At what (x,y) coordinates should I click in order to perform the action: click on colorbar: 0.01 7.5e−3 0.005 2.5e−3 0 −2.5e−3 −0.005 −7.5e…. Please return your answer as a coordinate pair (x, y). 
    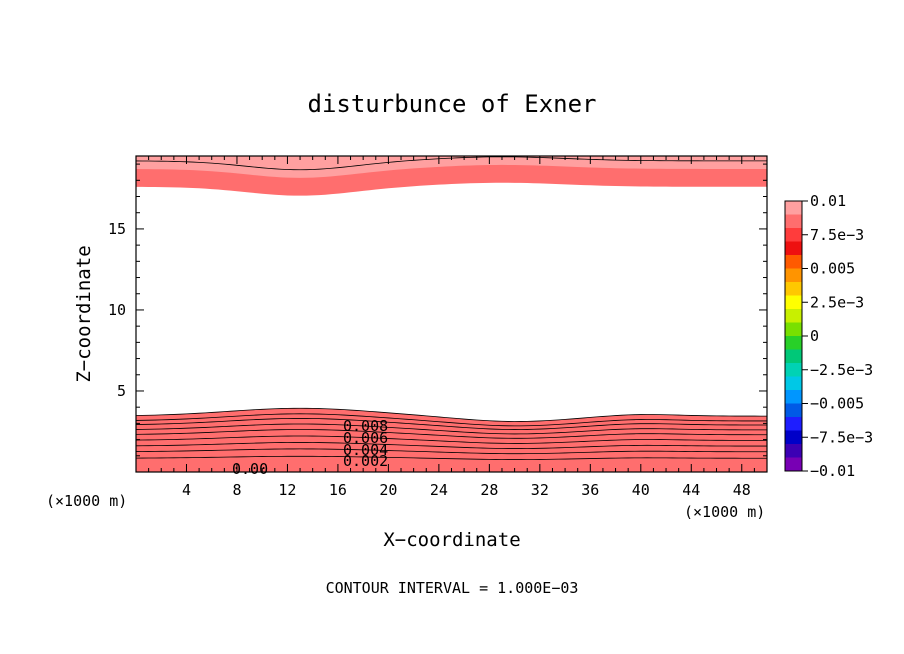
    Looking at the image, I should click on (828, 336).